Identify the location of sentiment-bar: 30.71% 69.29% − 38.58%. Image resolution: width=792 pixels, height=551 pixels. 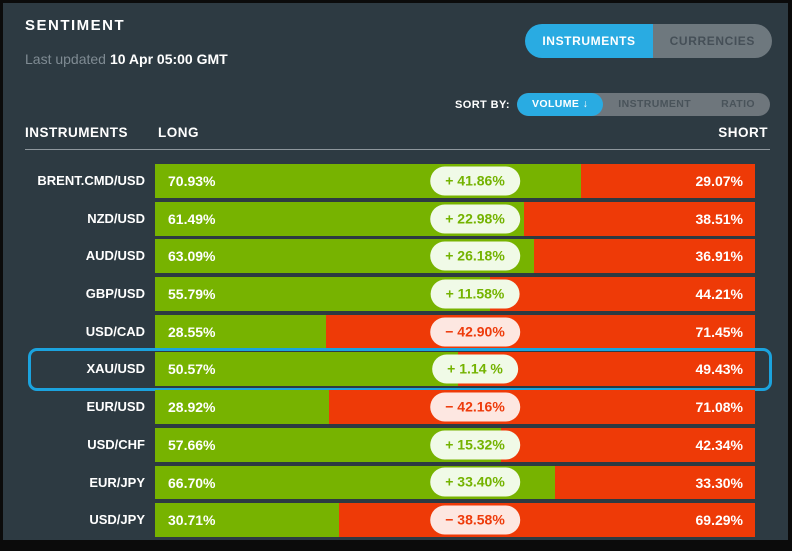
(455, 520).